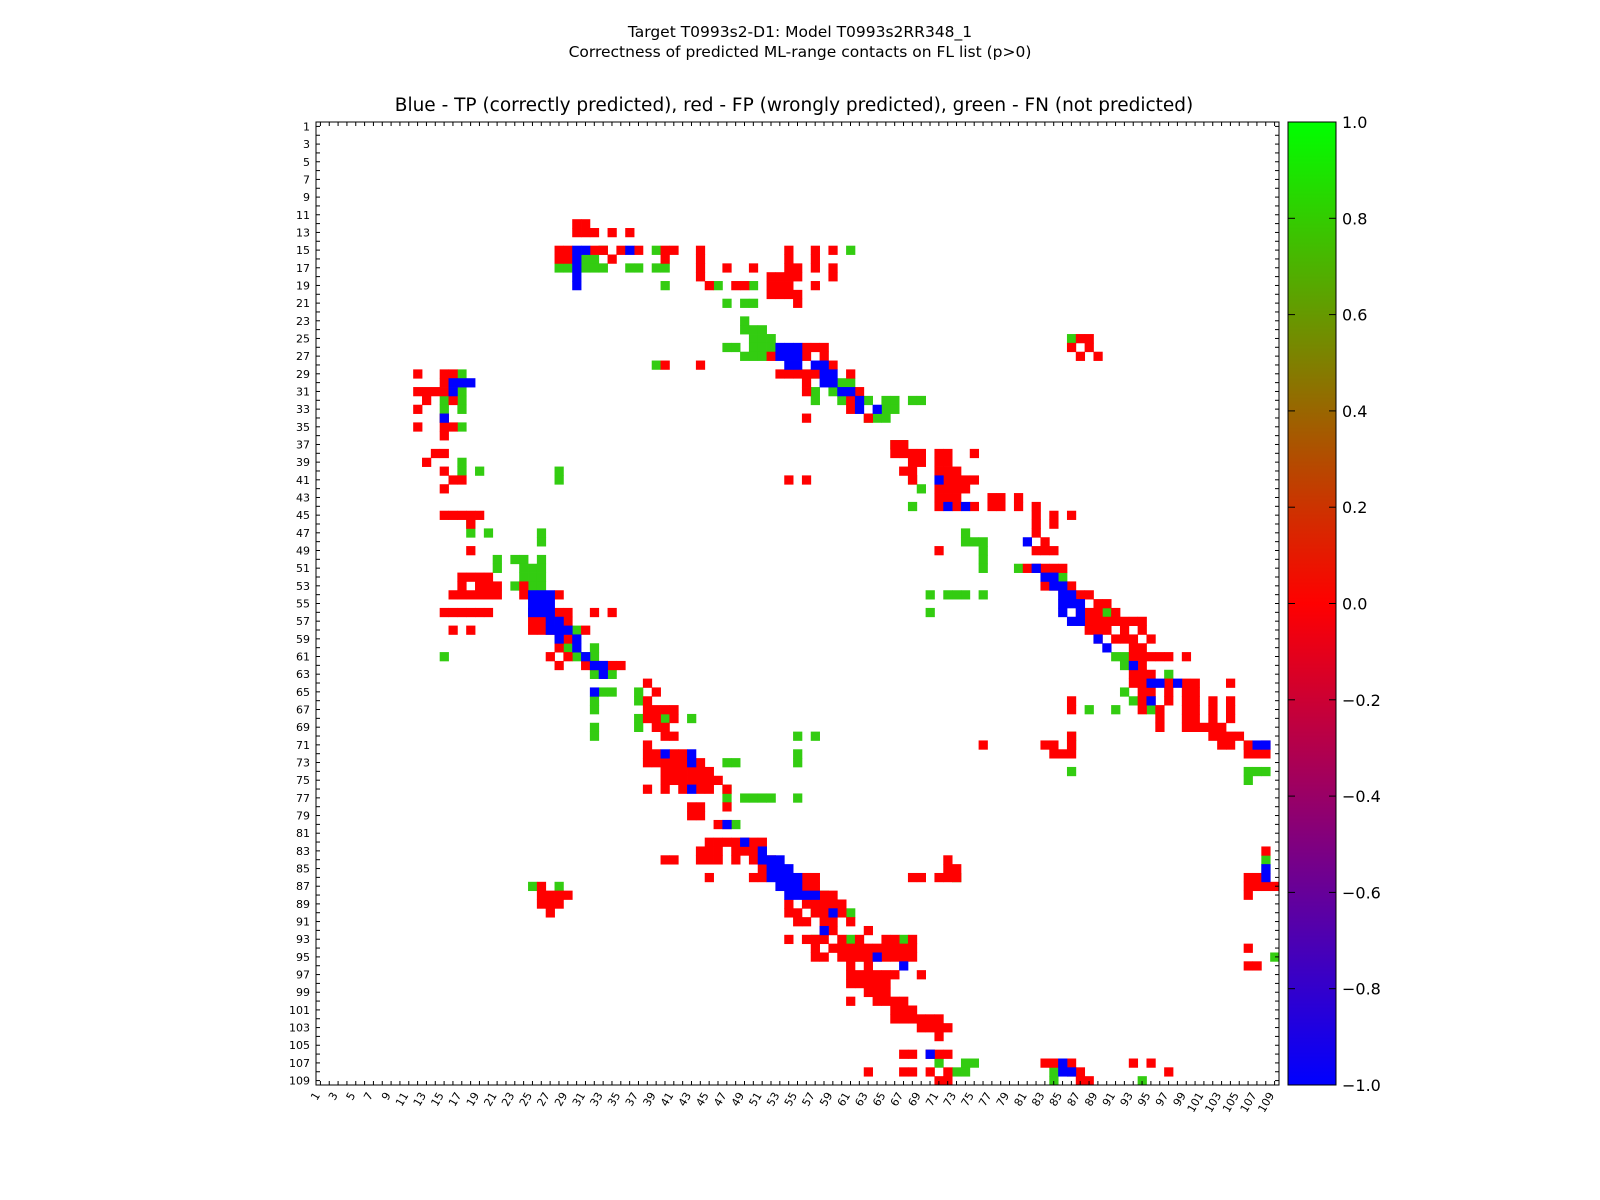 The width and height of the screenshot is (1600, 1200). What do you see at coordinates (1354, 411) in the screenshot?
I see `colorbar-tick-label: 0.4` at bounding box center [1354, 411].